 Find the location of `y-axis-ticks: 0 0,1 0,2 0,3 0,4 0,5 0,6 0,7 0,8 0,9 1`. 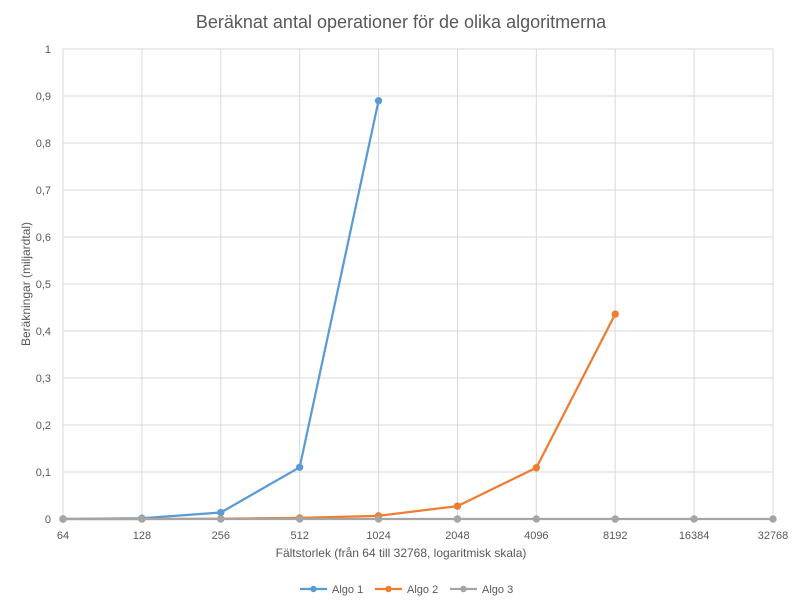

y-axis-ticks: 0 0,1 0,2 0,3 0,4 0,5 0,6 0,7 0,8 0,9 1 is located at coordinates (43, 285).